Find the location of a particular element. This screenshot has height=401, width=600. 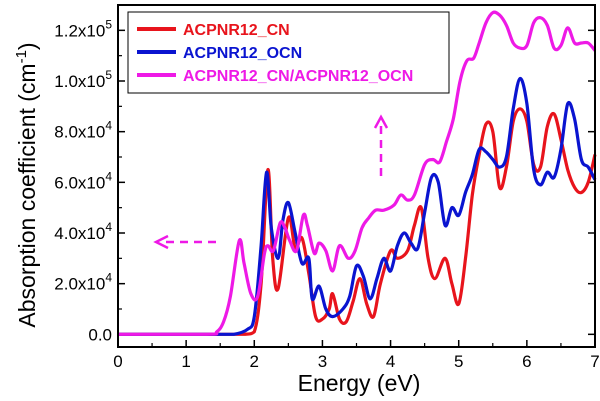

x-tick-label: 4 is located at coordinates (390, 361).